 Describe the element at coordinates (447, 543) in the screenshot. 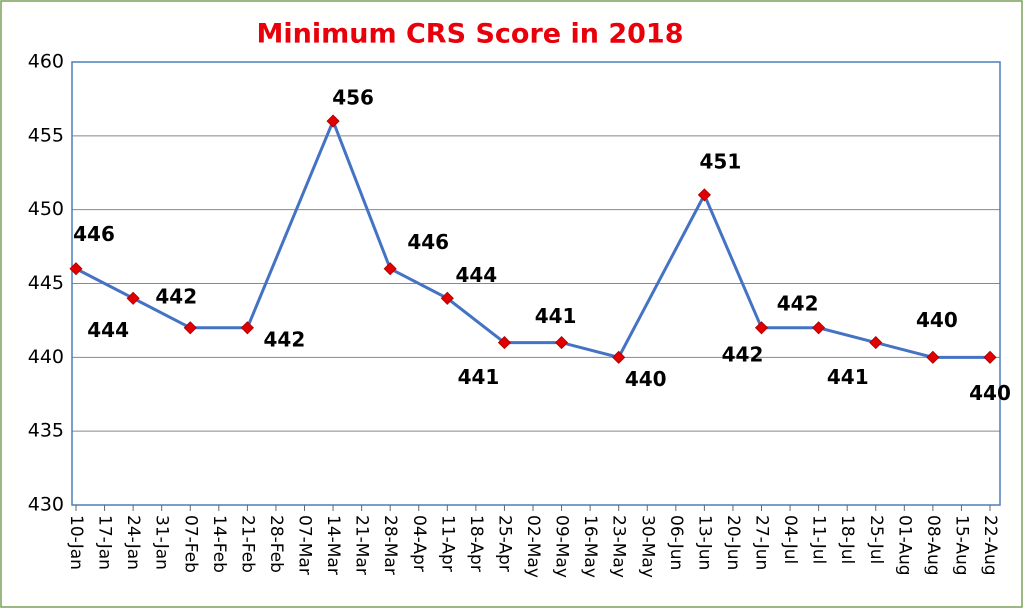

I see `x-tick-label: 11-Apr` at that location.